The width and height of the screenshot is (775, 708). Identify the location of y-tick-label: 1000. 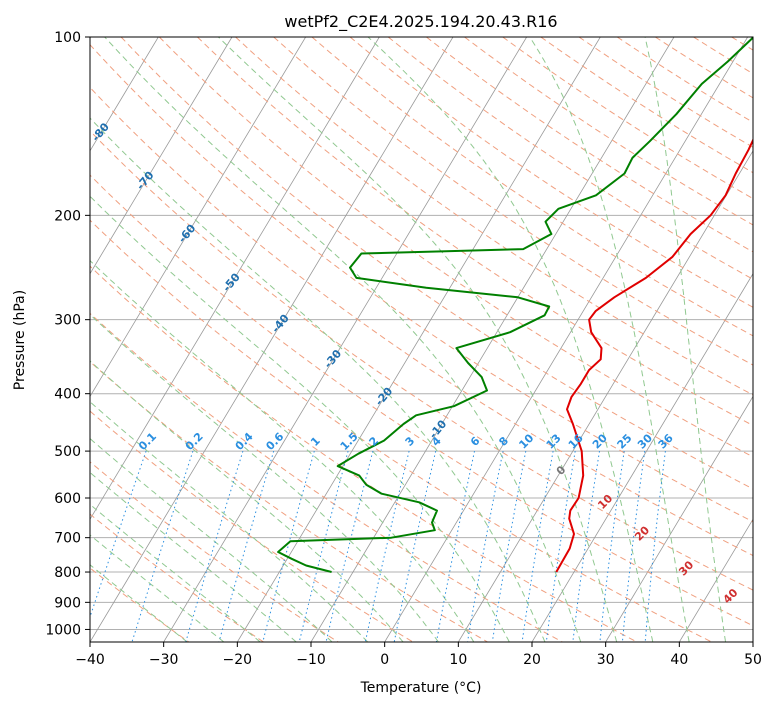
(63, 630).